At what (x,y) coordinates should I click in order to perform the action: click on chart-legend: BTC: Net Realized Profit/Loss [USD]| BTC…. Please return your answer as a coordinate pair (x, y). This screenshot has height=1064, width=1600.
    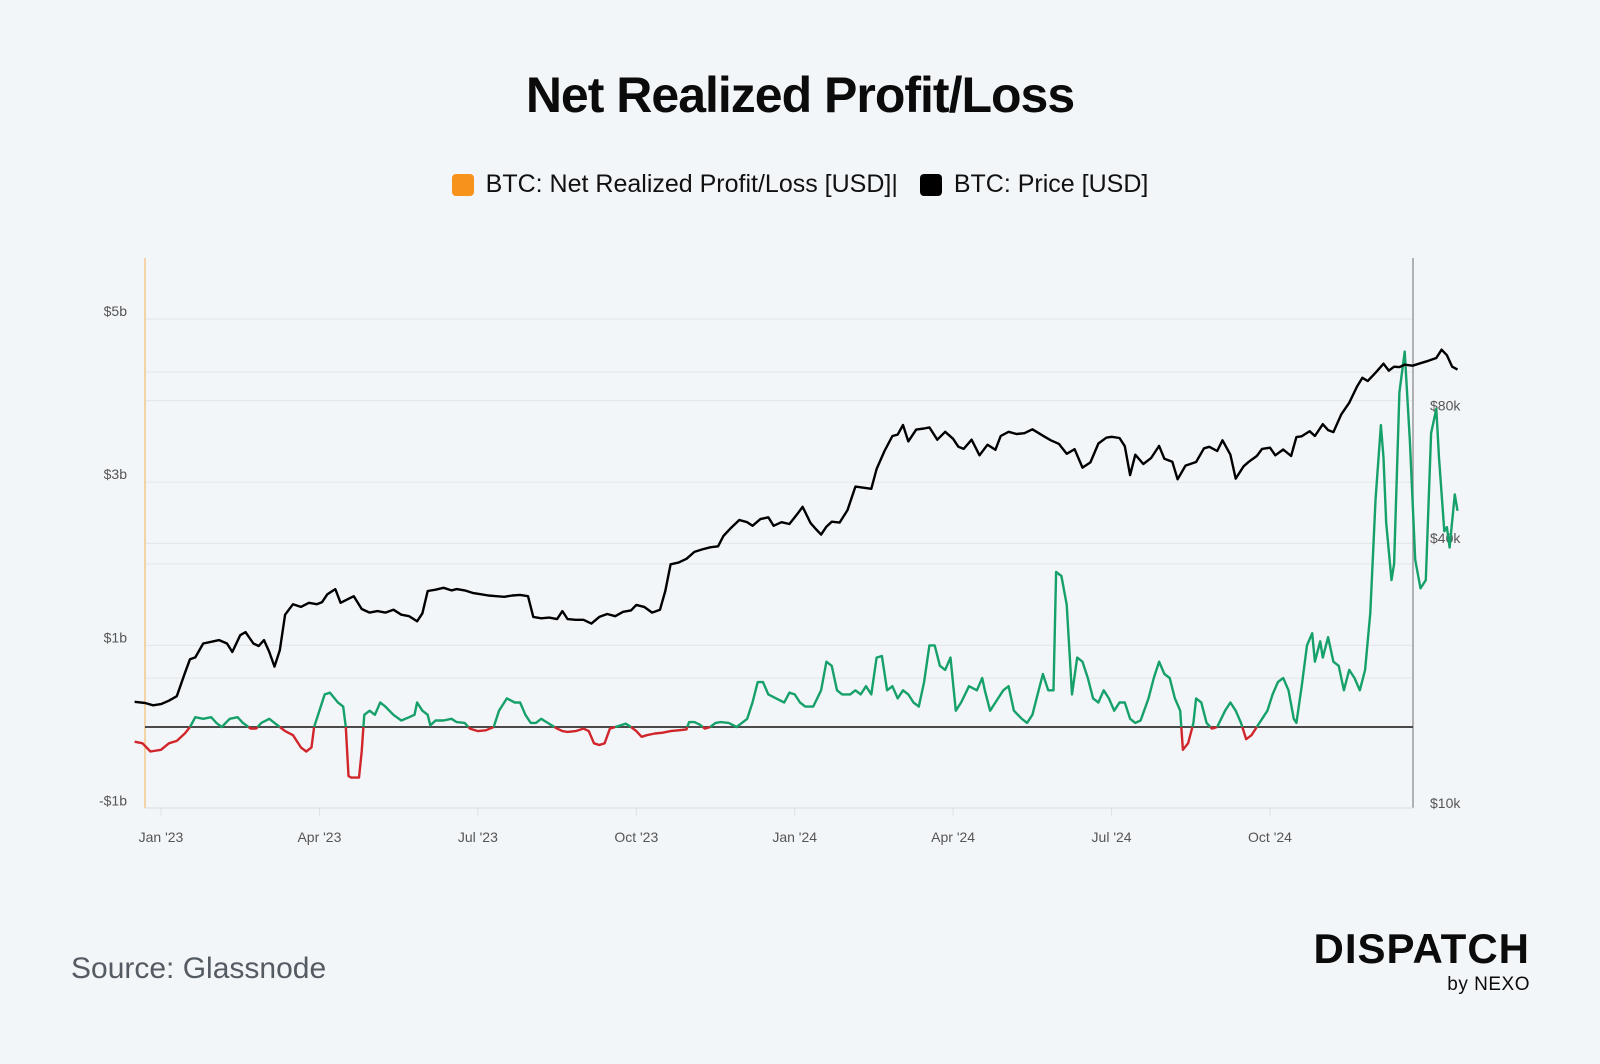
    Looking at the image, I should click on (800, 184).